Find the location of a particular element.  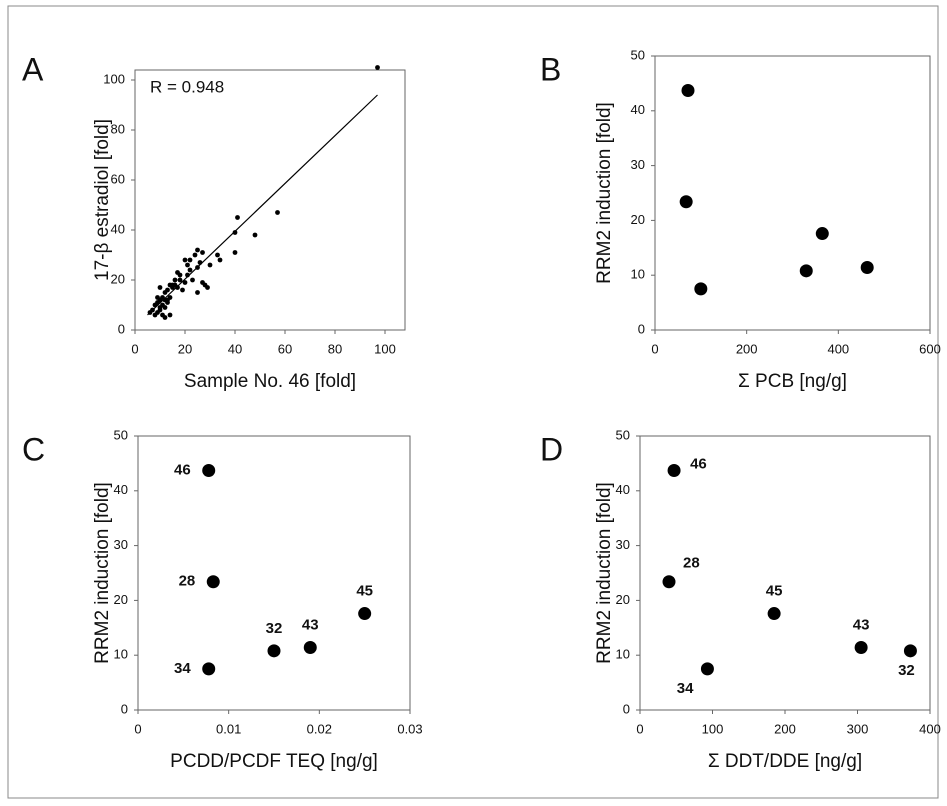

fit-line is located at coordinates (262, 205).